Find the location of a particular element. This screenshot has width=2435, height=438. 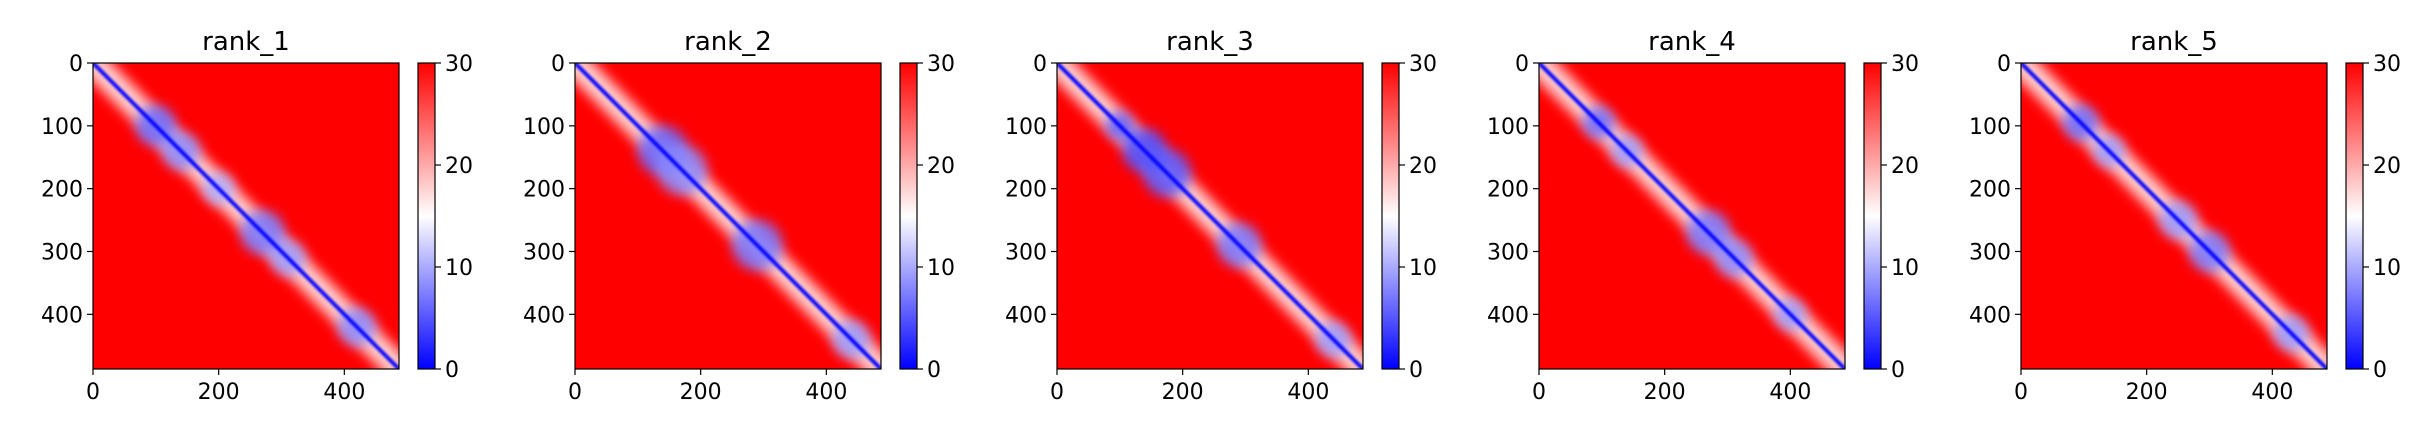

subplot-title: rank_1 is located at coordinates (246, 42).